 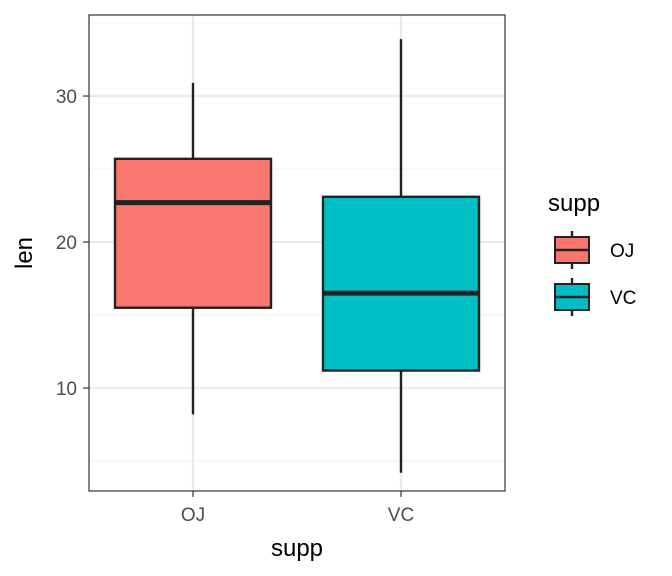 I want to click on x-tick-label: OJ, so click(x=193, y=515).